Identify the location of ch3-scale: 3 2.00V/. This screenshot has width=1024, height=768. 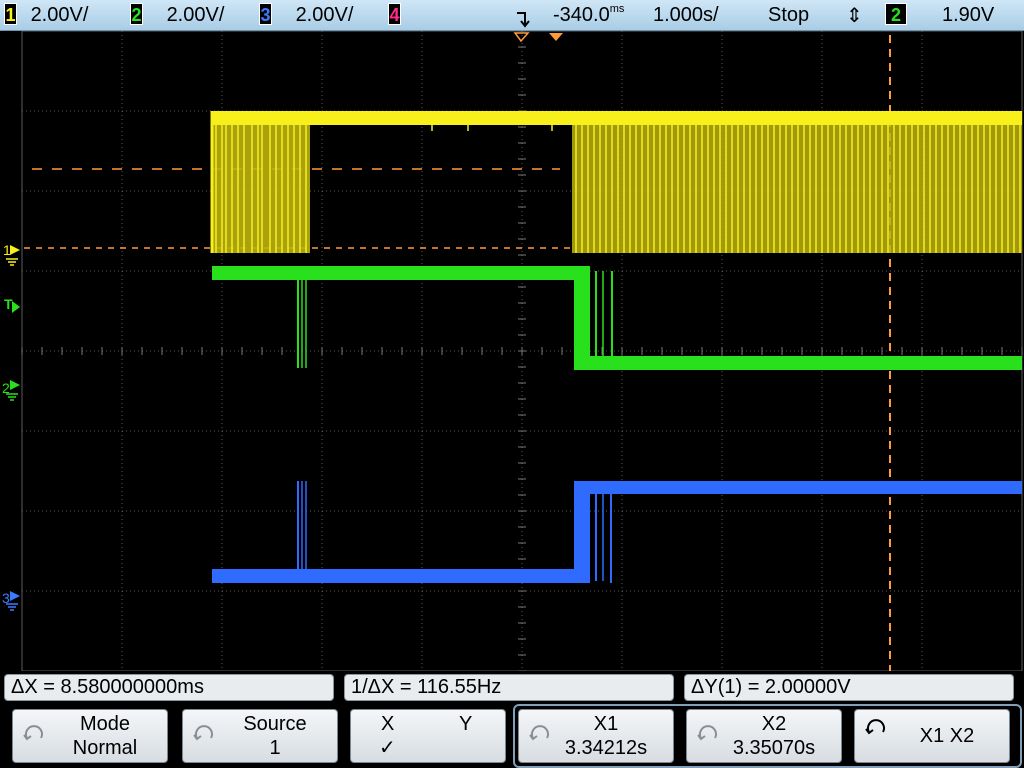
(306, 15).